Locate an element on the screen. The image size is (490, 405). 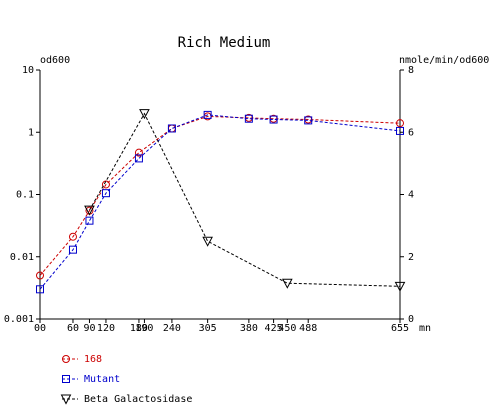
right-tick-label: 2 is located at coordinates (411, 257).